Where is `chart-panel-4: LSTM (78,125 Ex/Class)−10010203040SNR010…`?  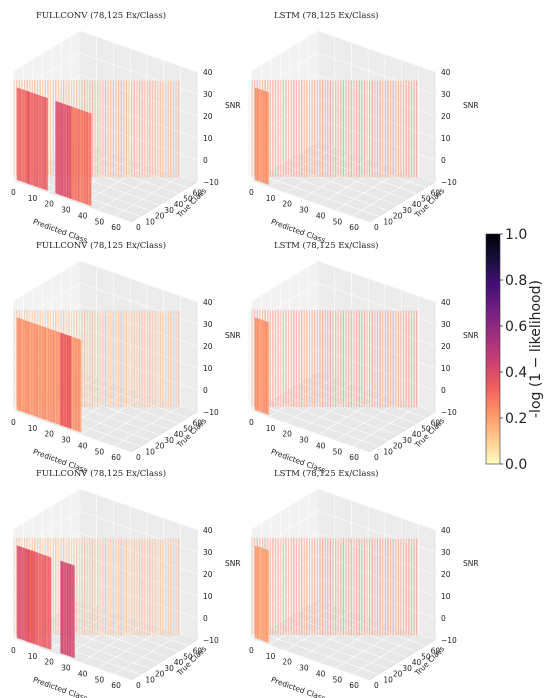 chart-panel-4: LSTM (78,125 Ex/Class)−10010203040SNR010… is located at coordinates (364, 357).